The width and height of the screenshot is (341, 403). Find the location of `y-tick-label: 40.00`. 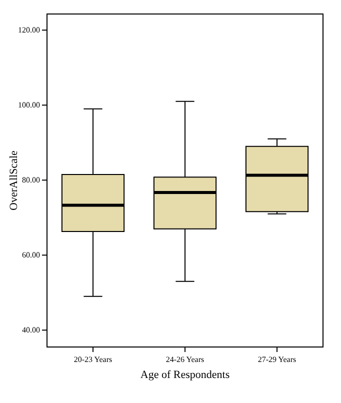

y-tick-label: 40.00 is located at coordinates (31, 330).